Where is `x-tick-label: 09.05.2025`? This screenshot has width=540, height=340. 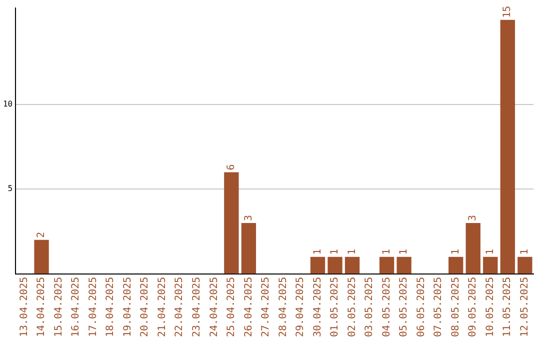 x-tick-label: 09.05.2025 is located at coordinates (473, 307).